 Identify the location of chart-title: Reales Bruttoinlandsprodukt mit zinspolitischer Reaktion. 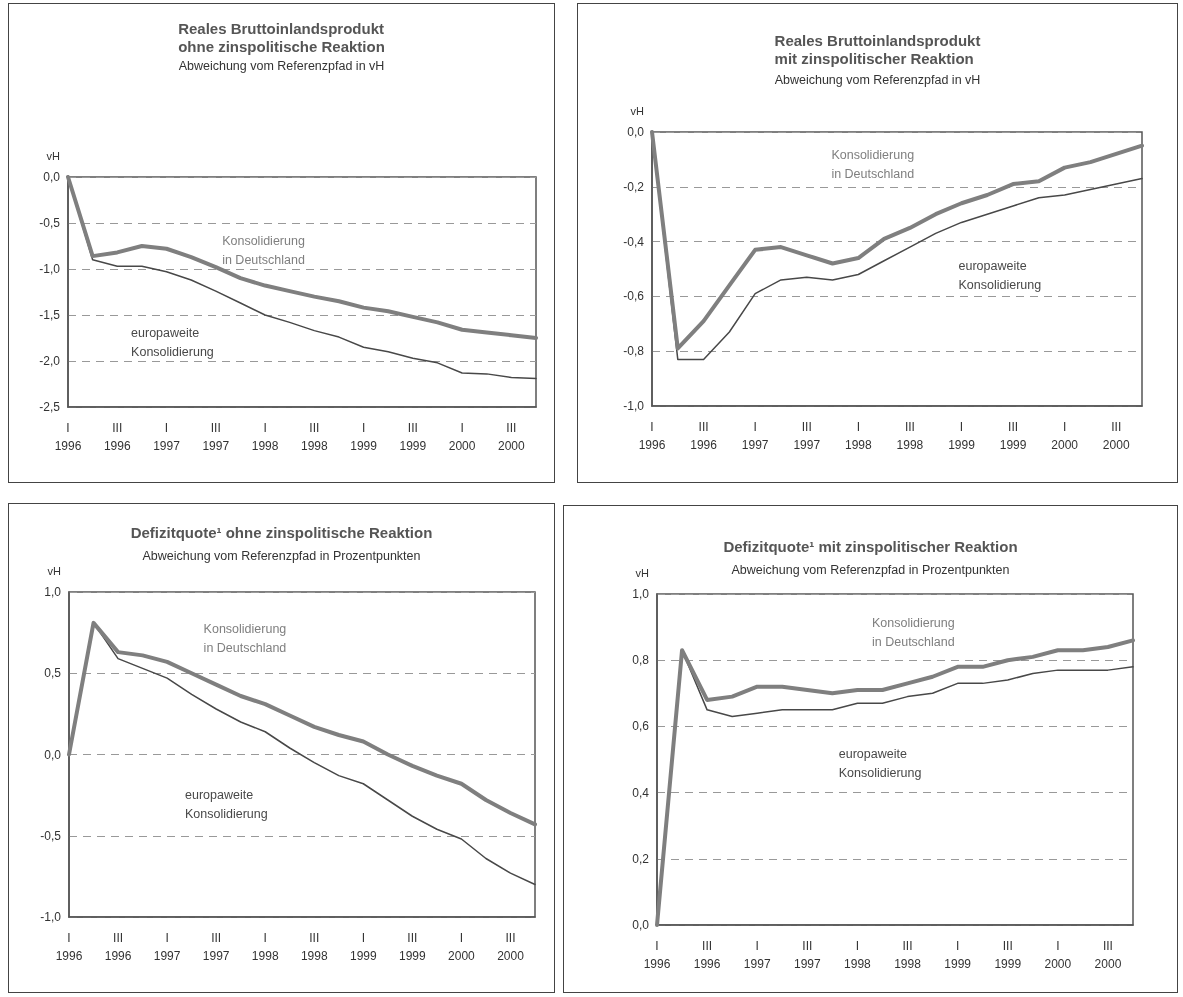
(877, 49).